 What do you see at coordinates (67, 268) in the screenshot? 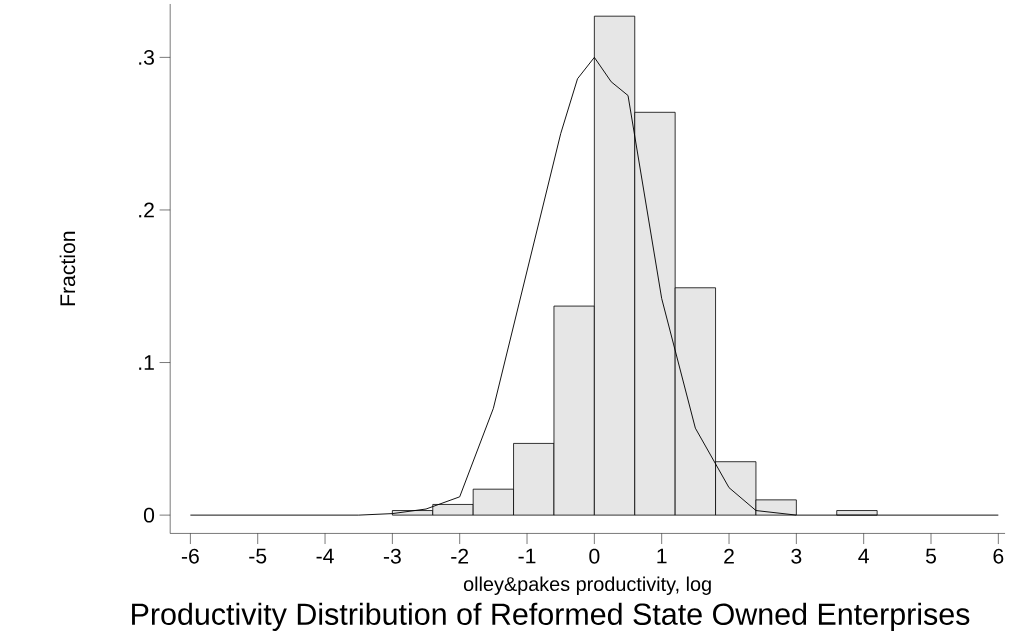
I see `y-axis-title: Fraction` at bounding box center [67, 268].